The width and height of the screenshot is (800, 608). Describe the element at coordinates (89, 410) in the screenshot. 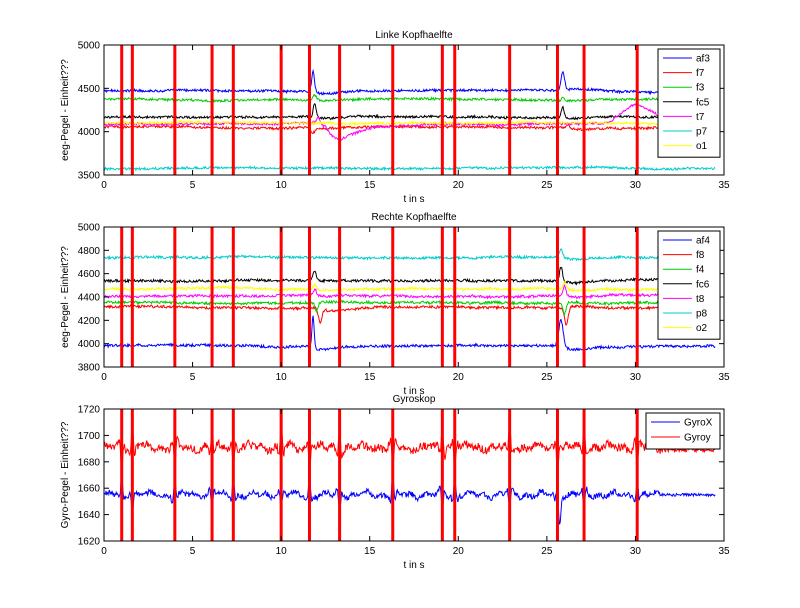

I see `y-tick-label: 1720` at that location.